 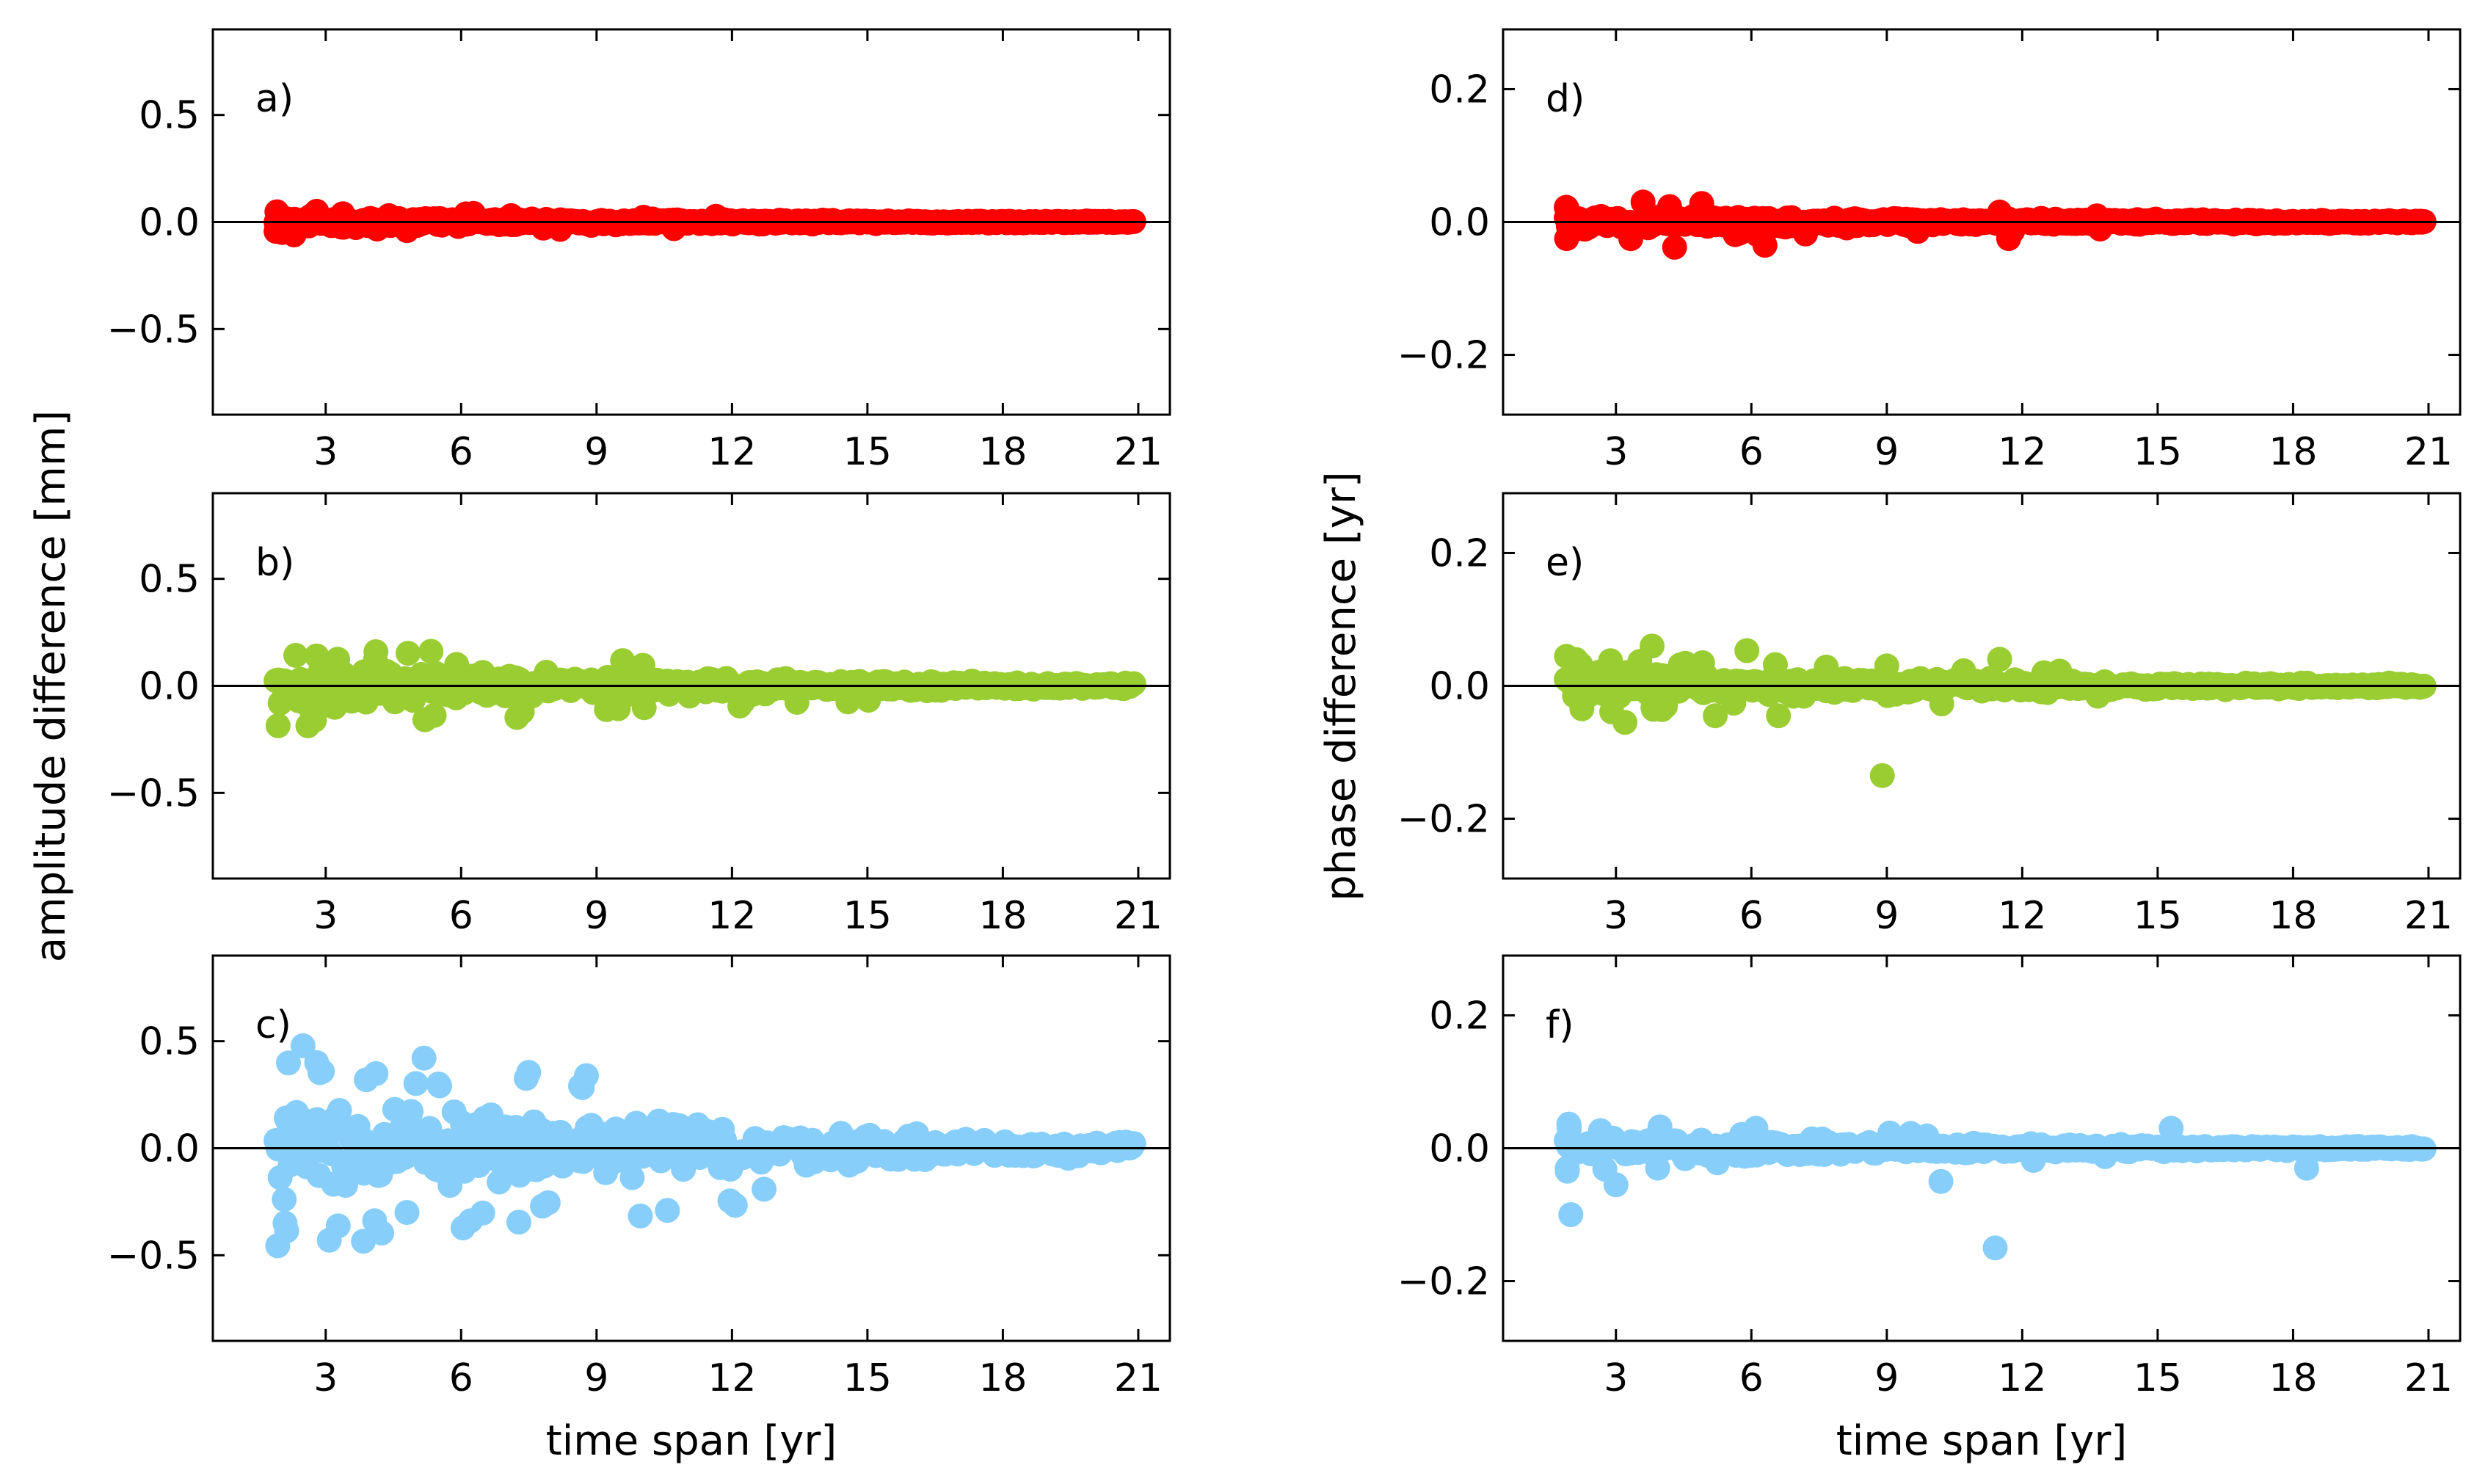 What do you see at coordinates (639, 251) in the screenshot?
I see `panel-a: 3 6 9 12 15 18 21 0.5 0.0 −0.5 a)` at bounding box center [639, 251].